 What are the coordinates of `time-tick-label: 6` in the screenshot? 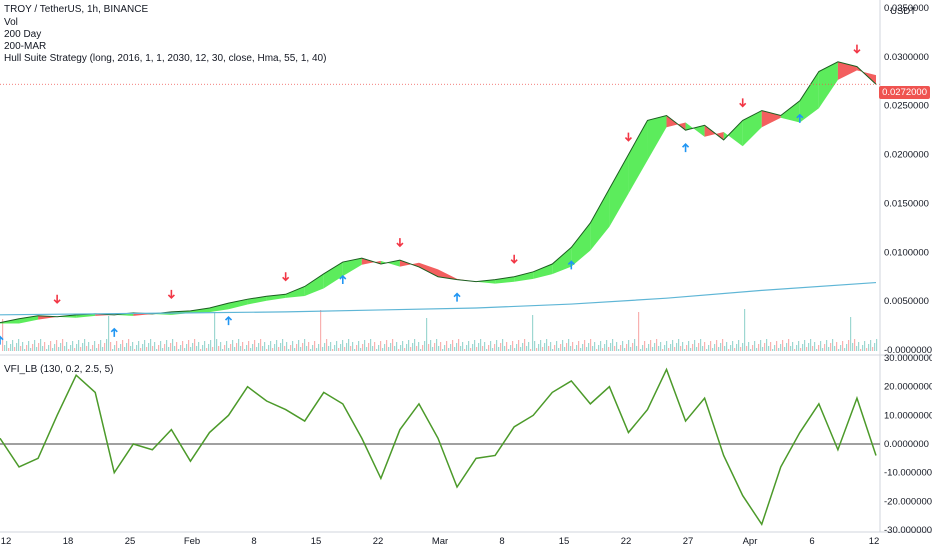 It's located at (811, 541).